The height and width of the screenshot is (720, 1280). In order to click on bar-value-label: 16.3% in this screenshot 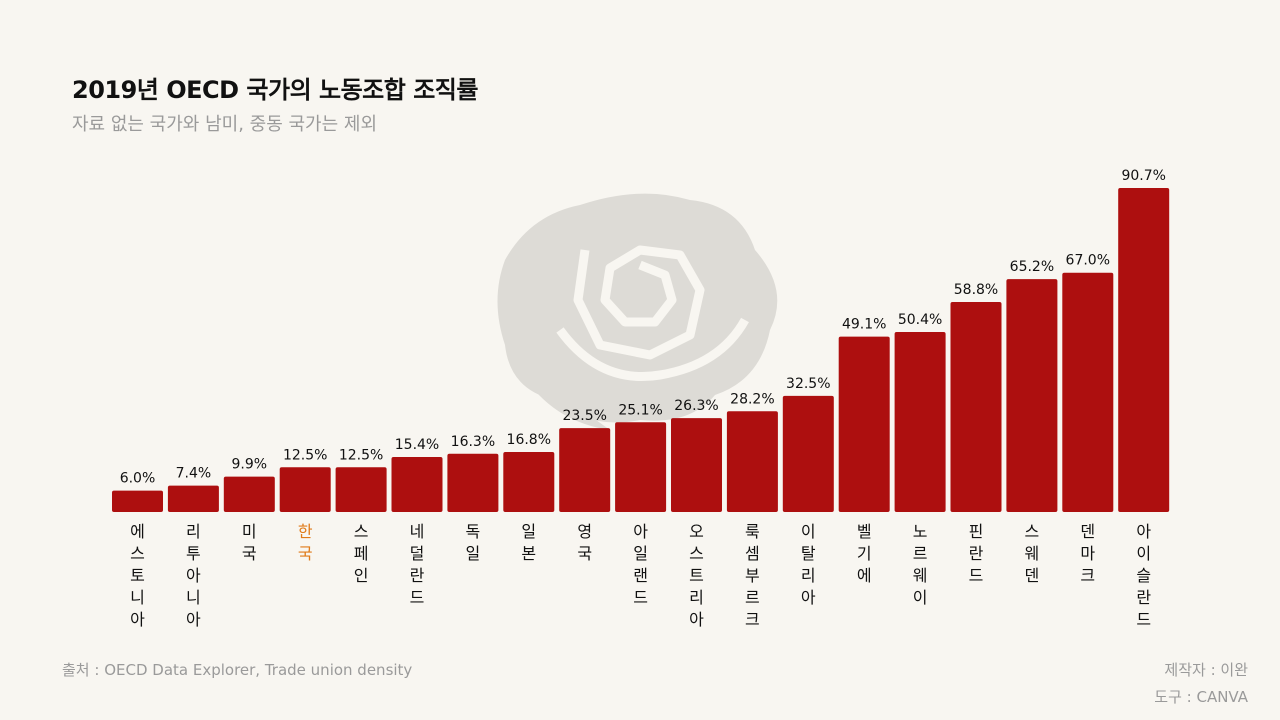, I will do `click(473, 442)`.